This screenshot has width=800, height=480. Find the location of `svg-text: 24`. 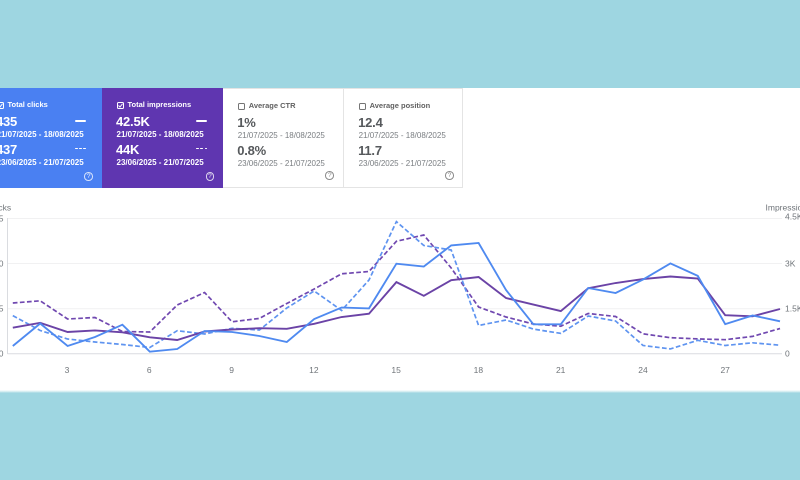

svg-text: 24 is located at coordinates (643, 370).